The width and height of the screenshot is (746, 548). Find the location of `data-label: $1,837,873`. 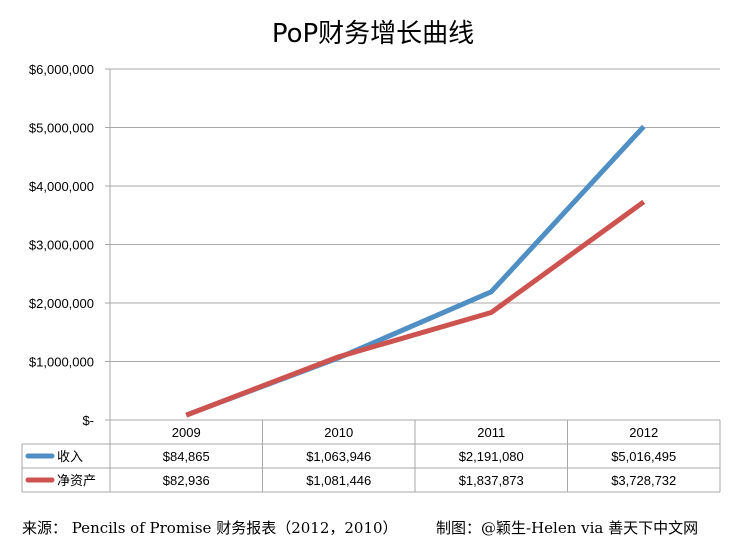

data-label: $1,837,873 is located at coordinates (491, 480).